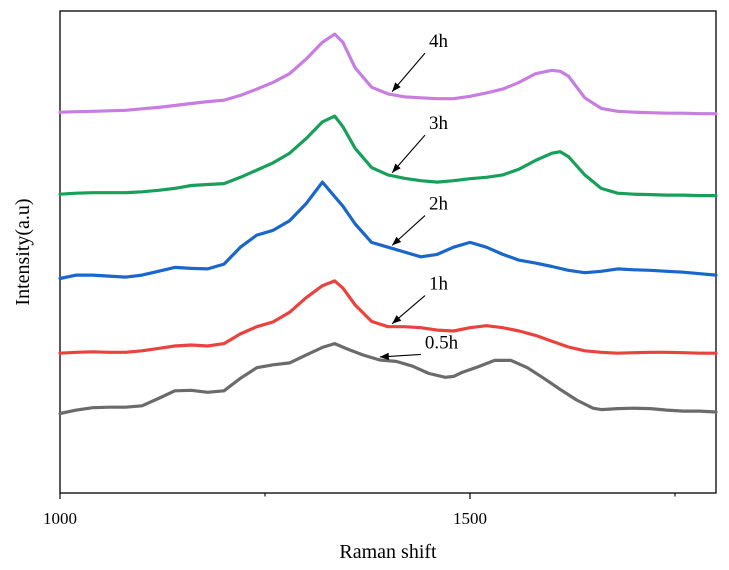  Describe the element at coordinates (396, 168) in the screenshot. I see `annotation-arrowhead-3h` at that location.